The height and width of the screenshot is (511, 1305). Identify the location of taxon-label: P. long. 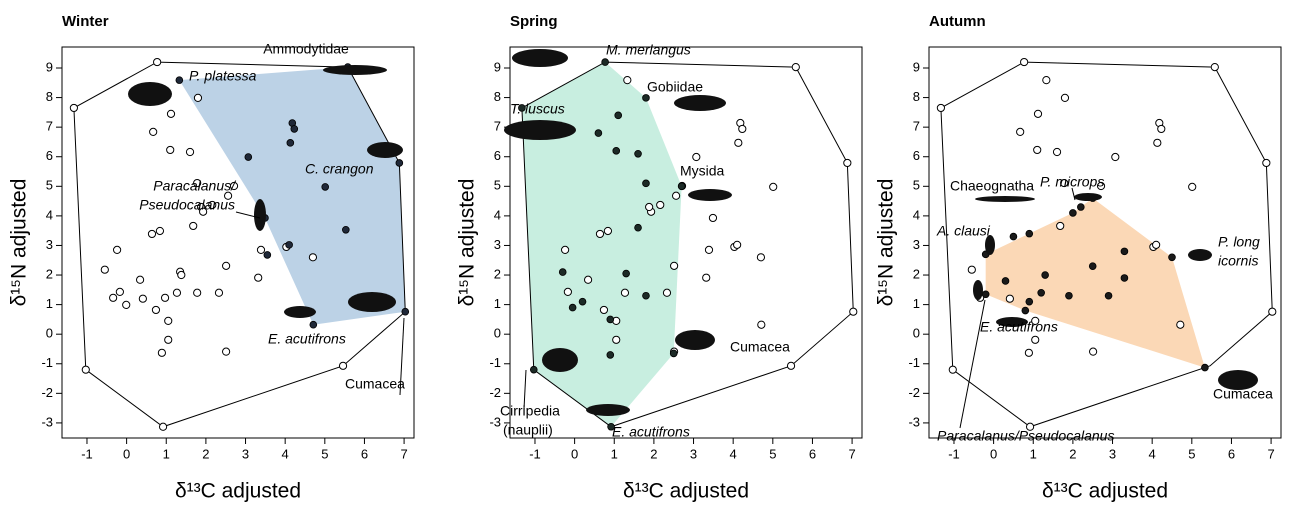
(1239, 242).